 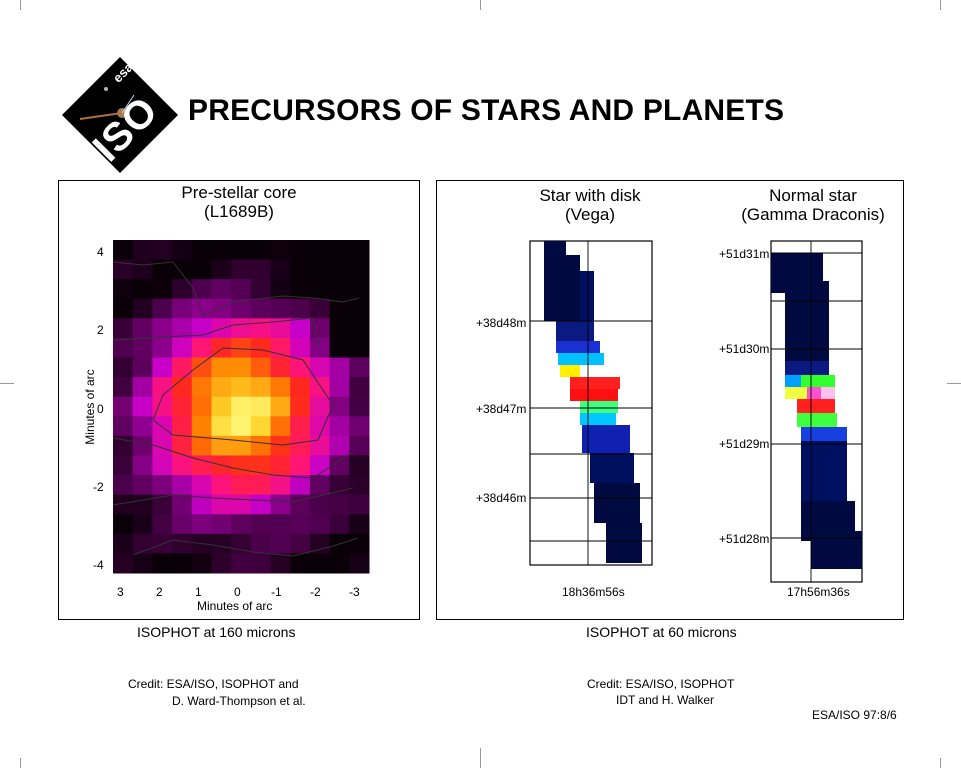 I want to click on left-panel-title-1: Pre-stellar core, so click(x=239, y=192).